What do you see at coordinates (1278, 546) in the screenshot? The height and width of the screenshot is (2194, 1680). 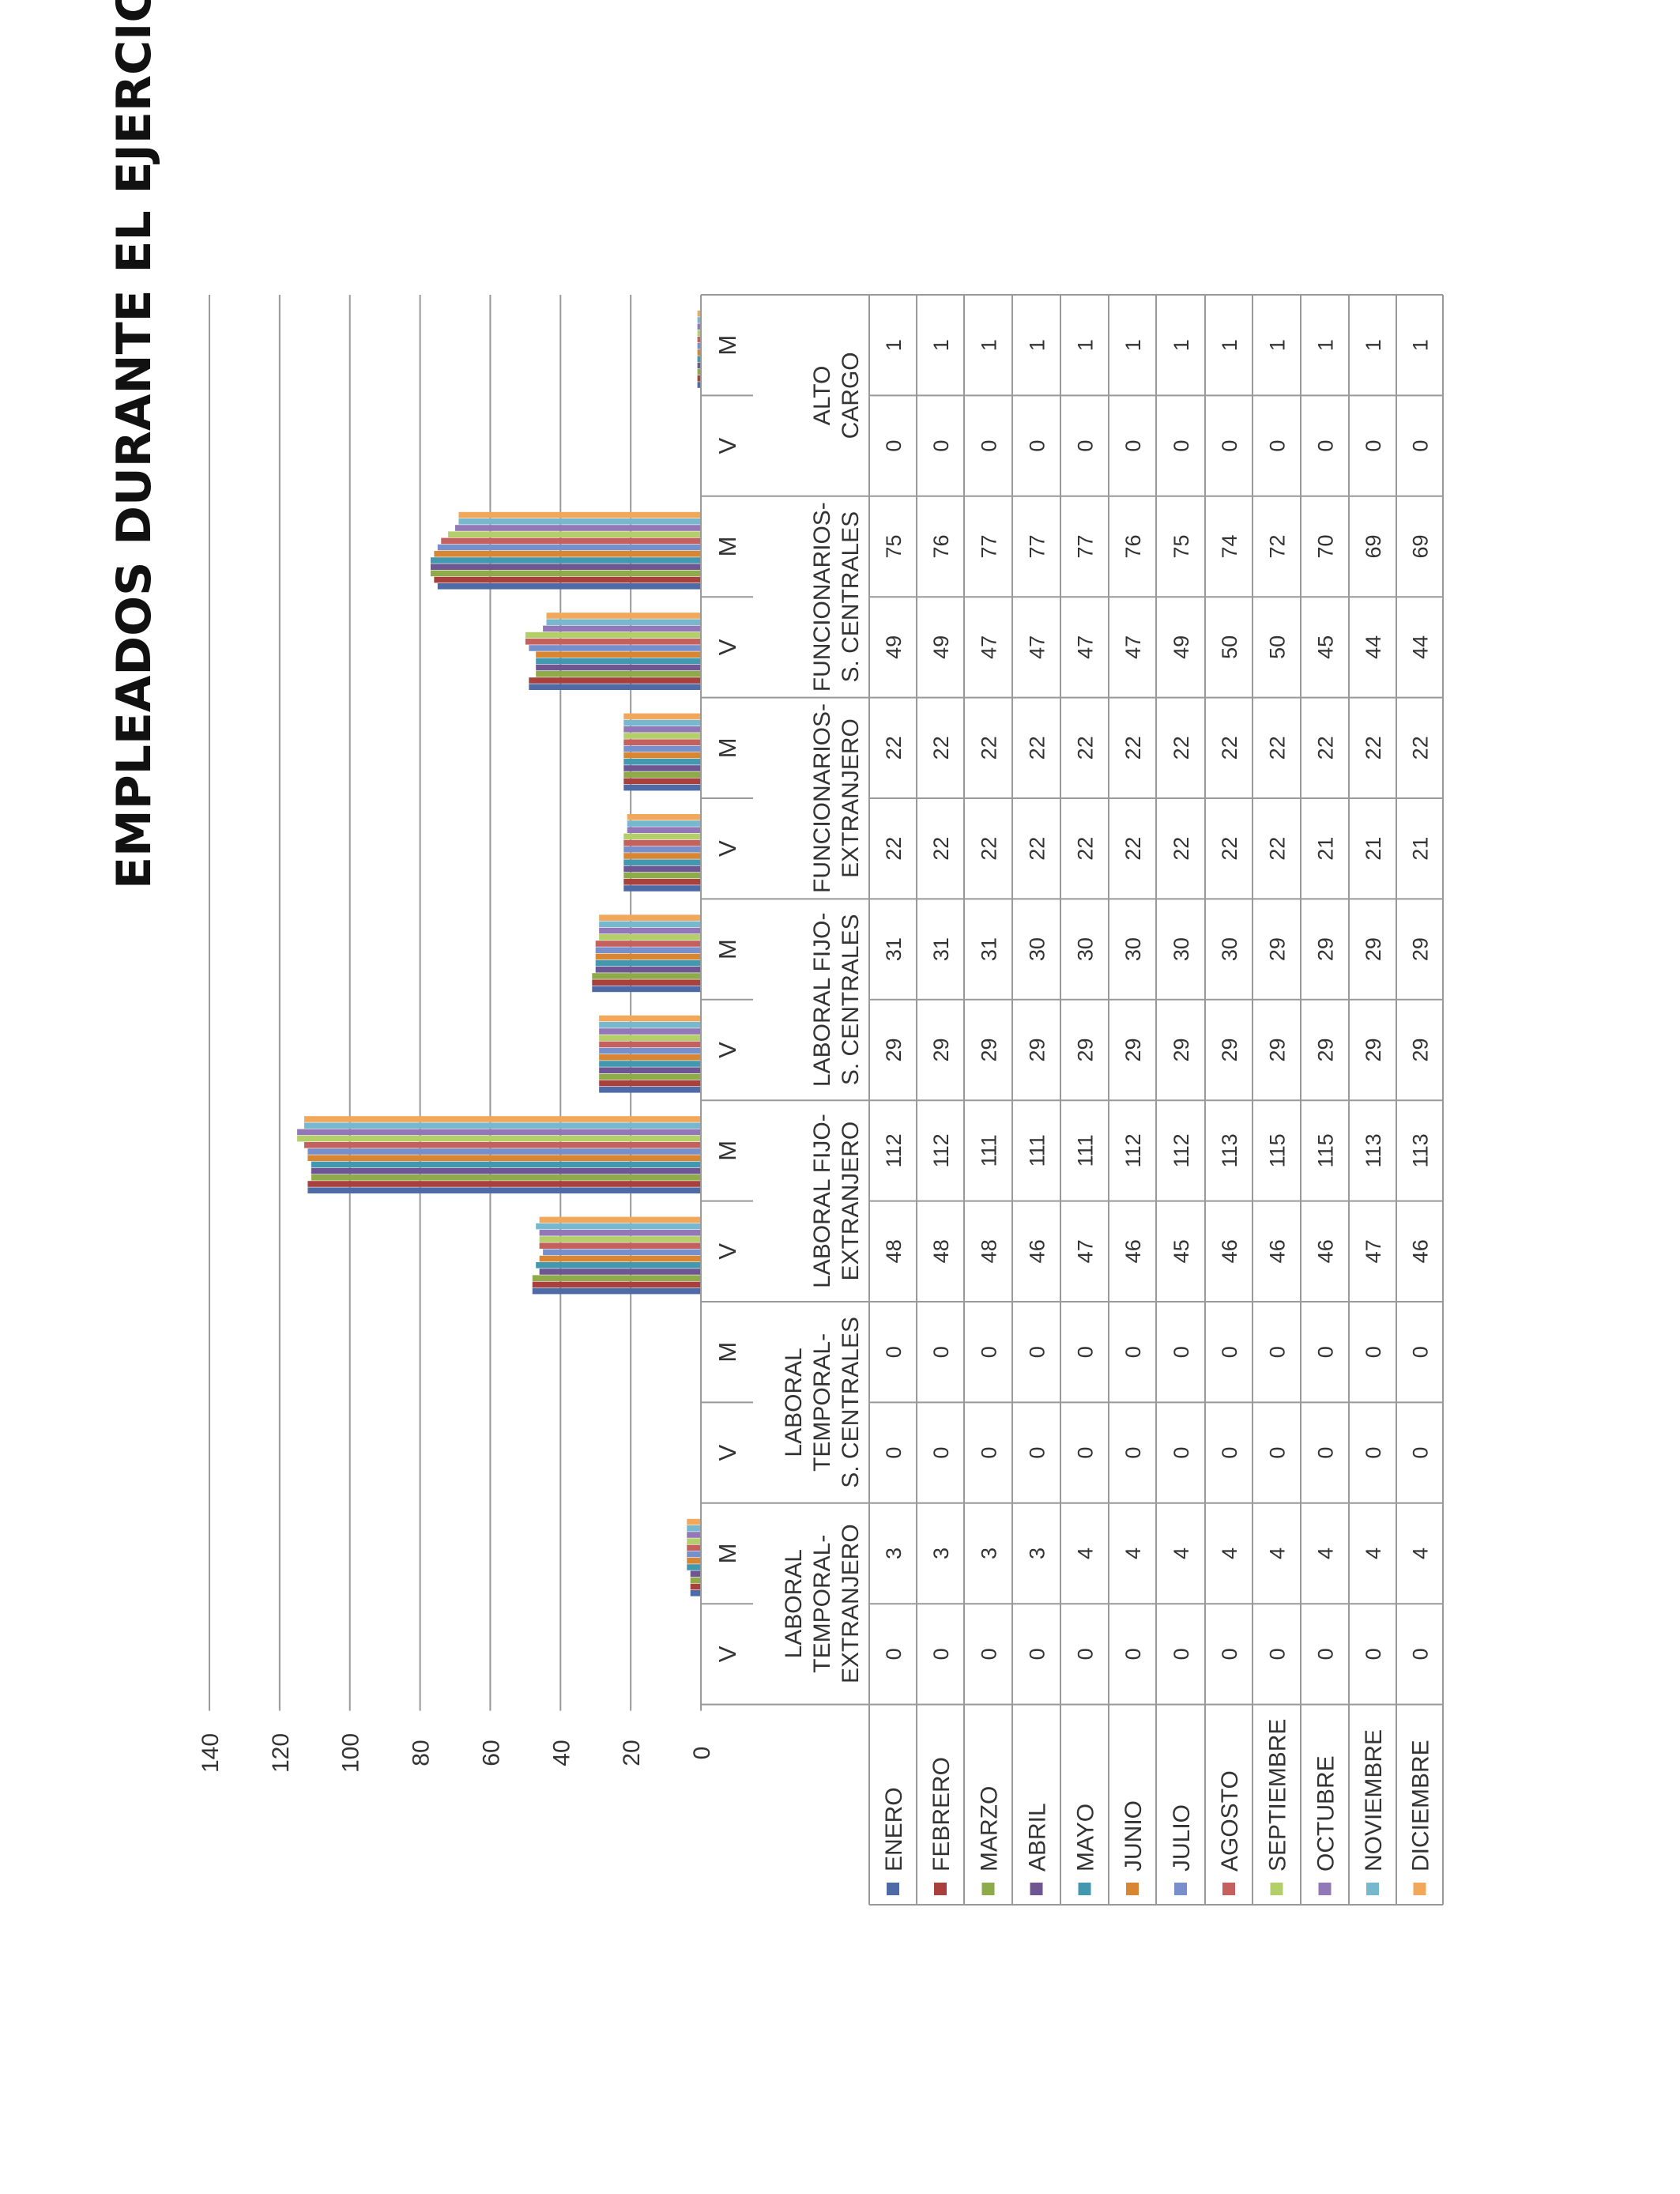 I see `cell-septiembre-2: 72` at bounding box center [1278, 546].